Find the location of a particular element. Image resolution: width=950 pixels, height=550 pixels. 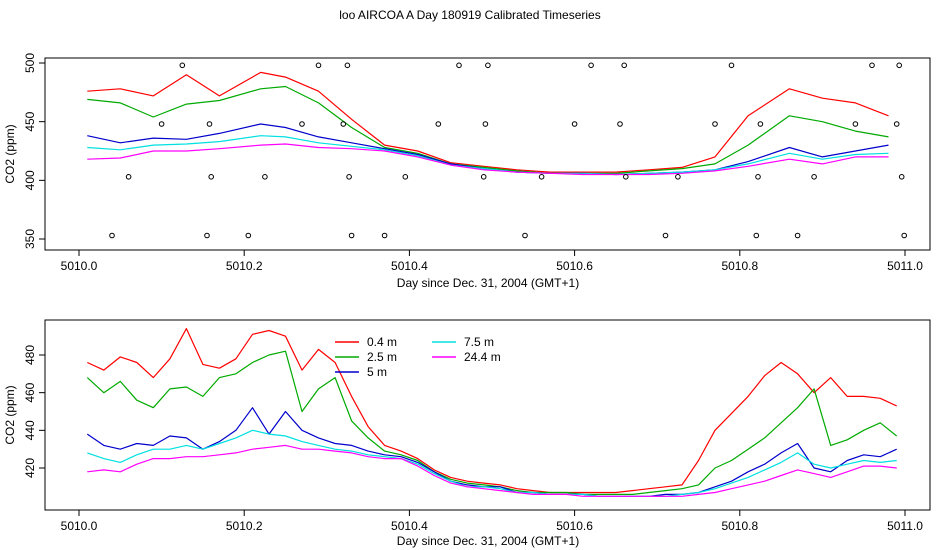

bottom-y-tick-label: 420 is located at coordinates (30, 468).